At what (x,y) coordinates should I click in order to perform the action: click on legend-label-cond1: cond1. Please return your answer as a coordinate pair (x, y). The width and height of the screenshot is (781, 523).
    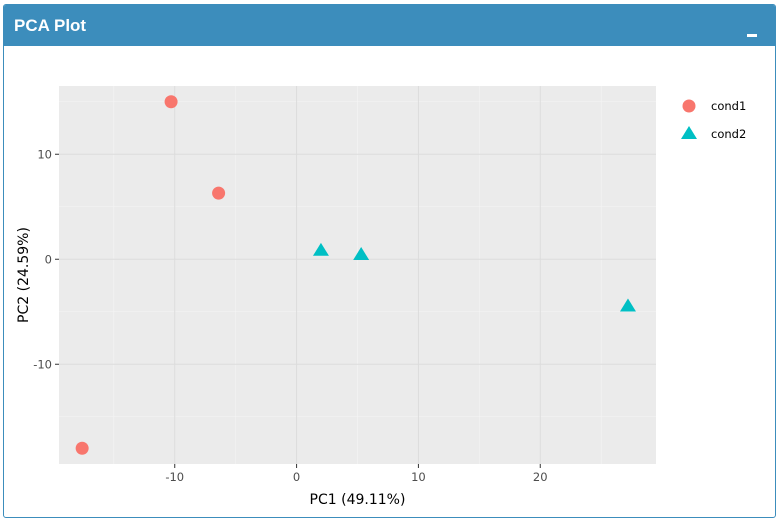
    Looking at the image, I should click on (728, 106).